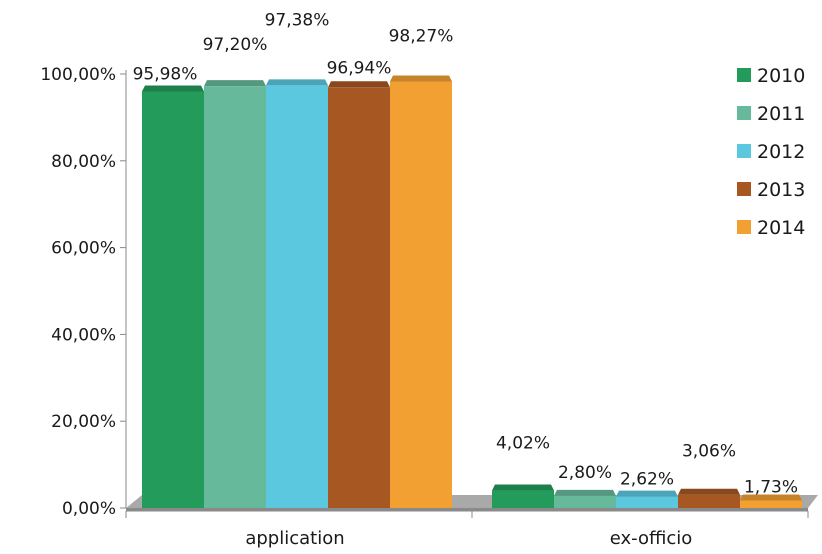 This screenshot has width=822, height=554. What do you see at coordinates (781, 190) in the screenshot?
I see `legend-label: 2013` at bounding box center [781, 190].